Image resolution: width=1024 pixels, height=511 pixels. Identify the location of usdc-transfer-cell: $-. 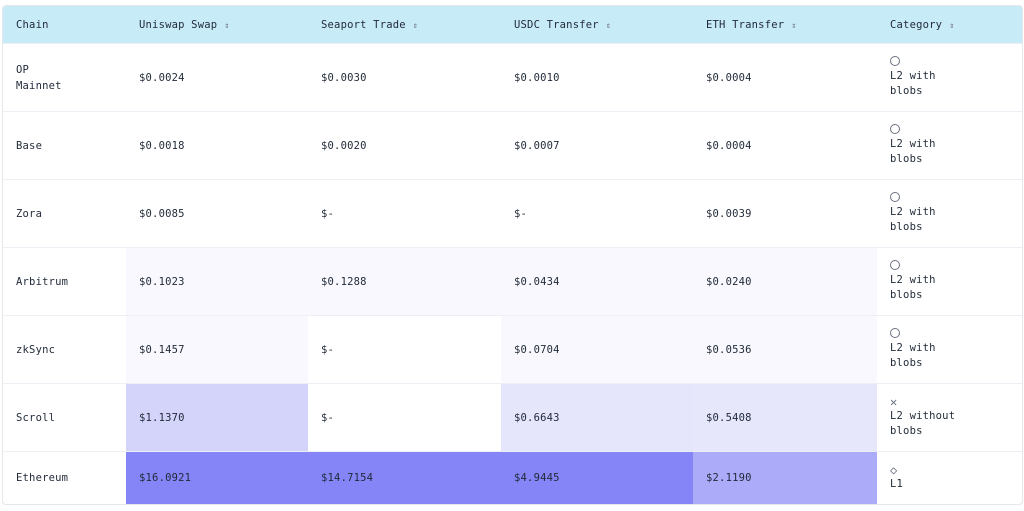
(597, 213).